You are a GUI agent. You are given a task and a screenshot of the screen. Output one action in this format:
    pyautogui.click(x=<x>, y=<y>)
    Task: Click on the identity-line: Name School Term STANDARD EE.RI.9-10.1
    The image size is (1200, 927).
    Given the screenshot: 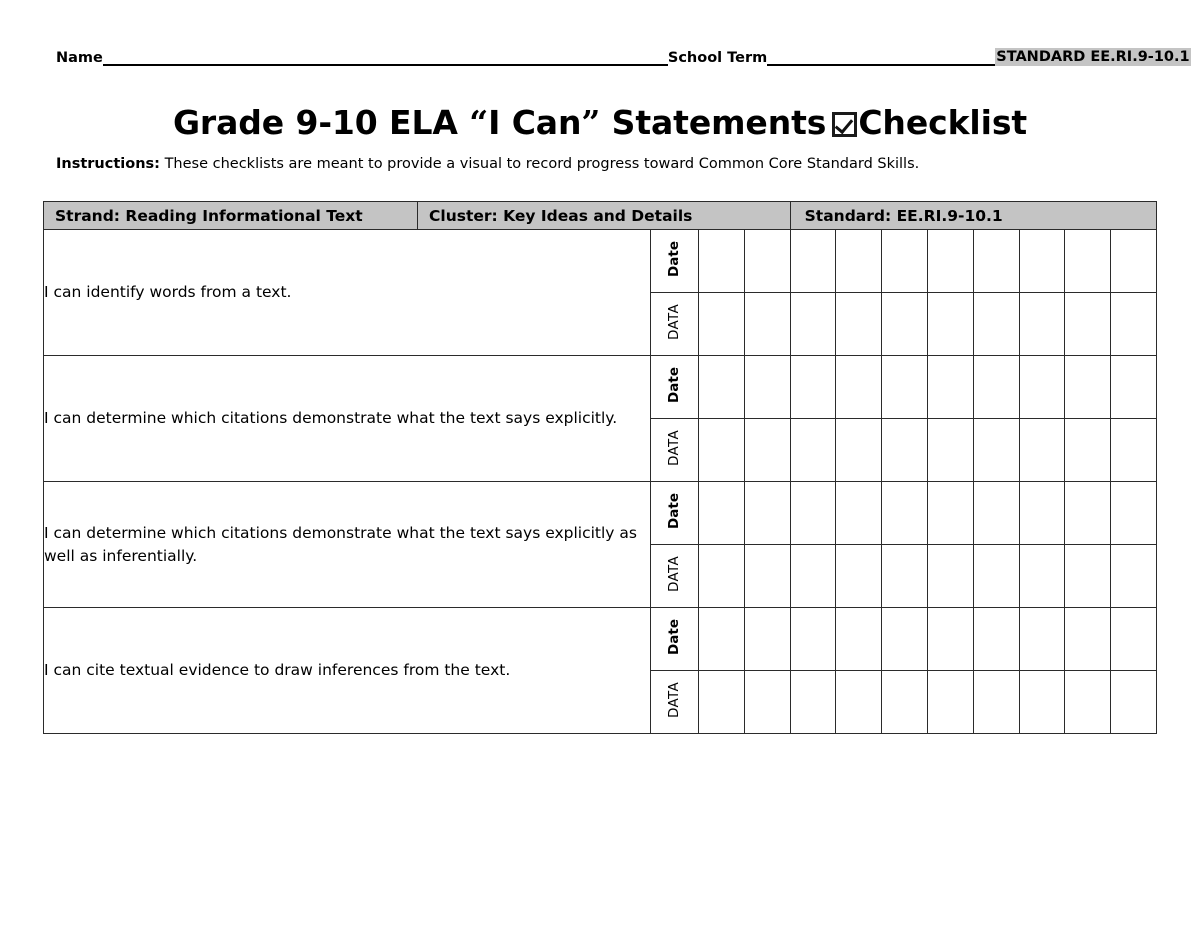 What is the action you would take?
    pyautogui.click(x=623, y=53)
    